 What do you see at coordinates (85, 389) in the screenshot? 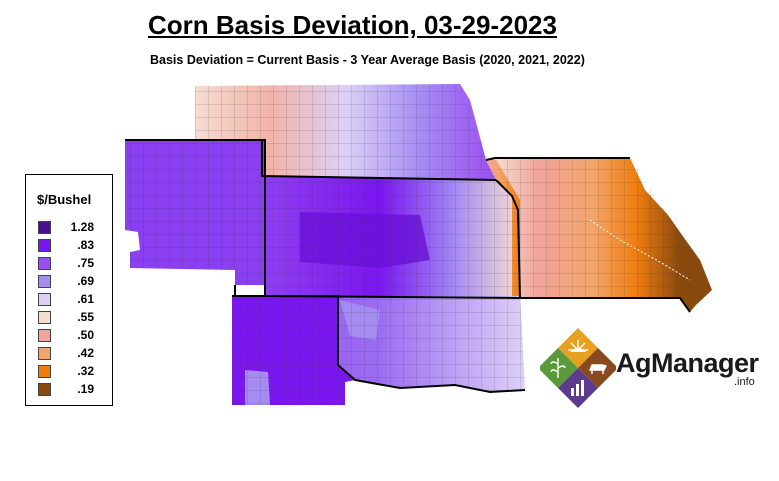
I see `legend-label: .19` at bounding box center [85, 389].